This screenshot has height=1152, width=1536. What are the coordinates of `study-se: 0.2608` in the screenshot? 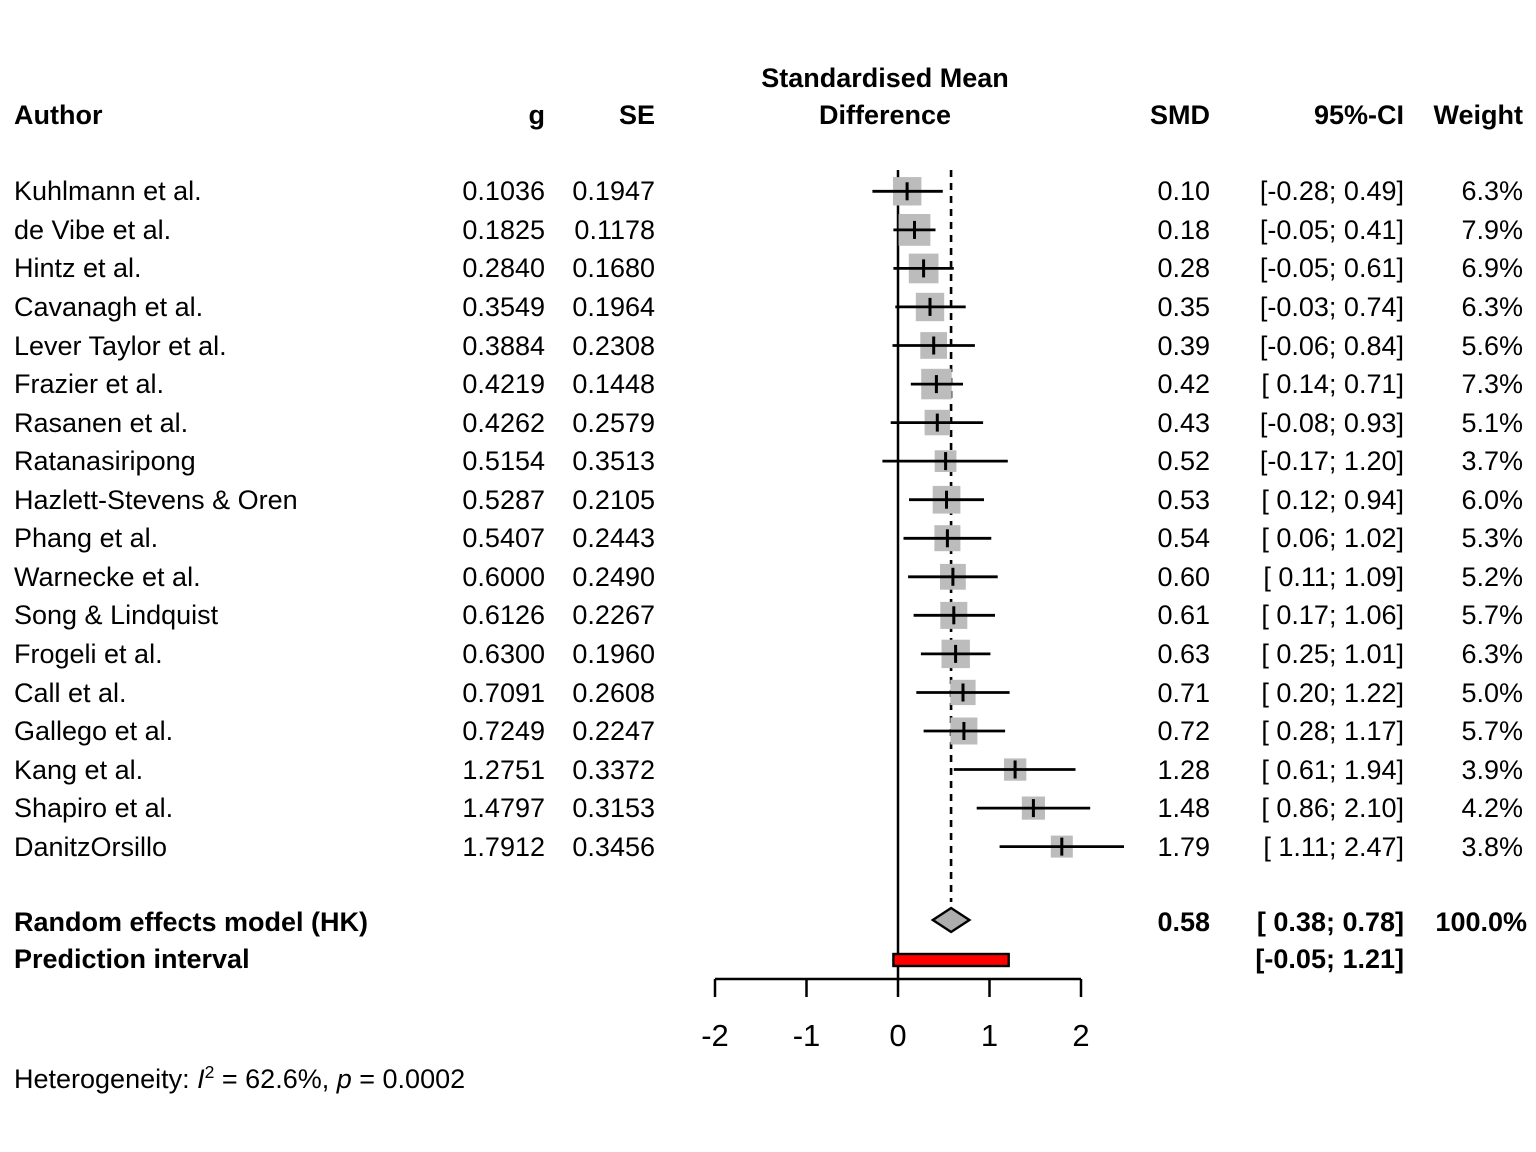 It's located at (613, 692).